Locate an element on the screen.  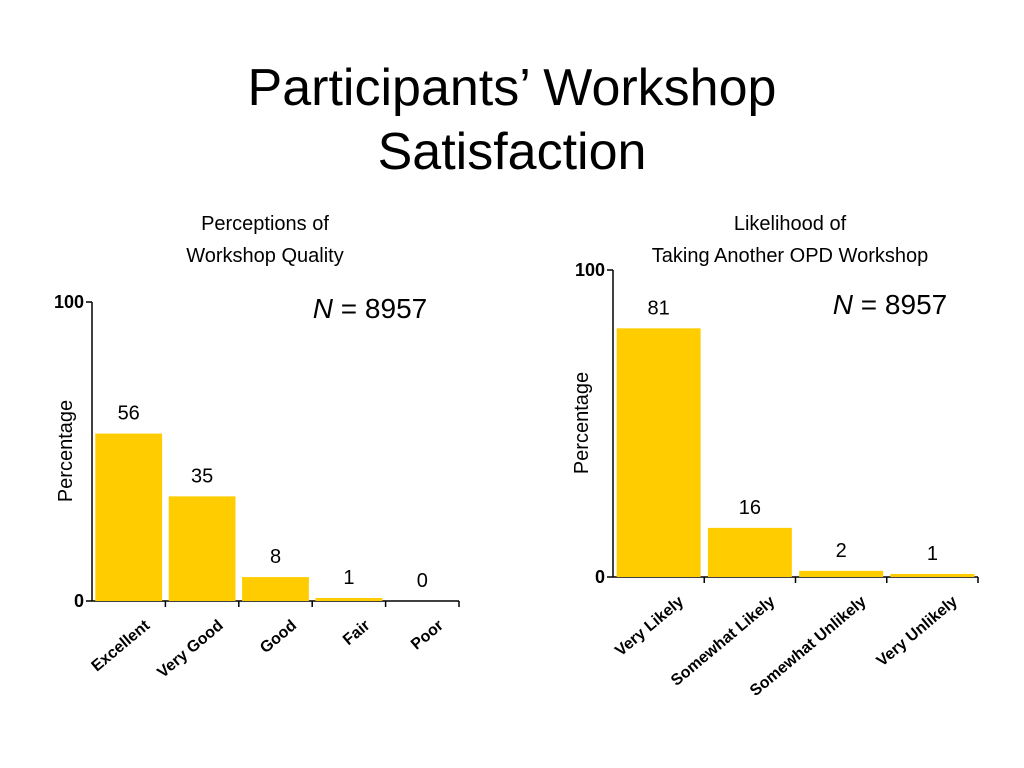
chart-title-line: Workshop Quality is located at coordinates (264, 256).